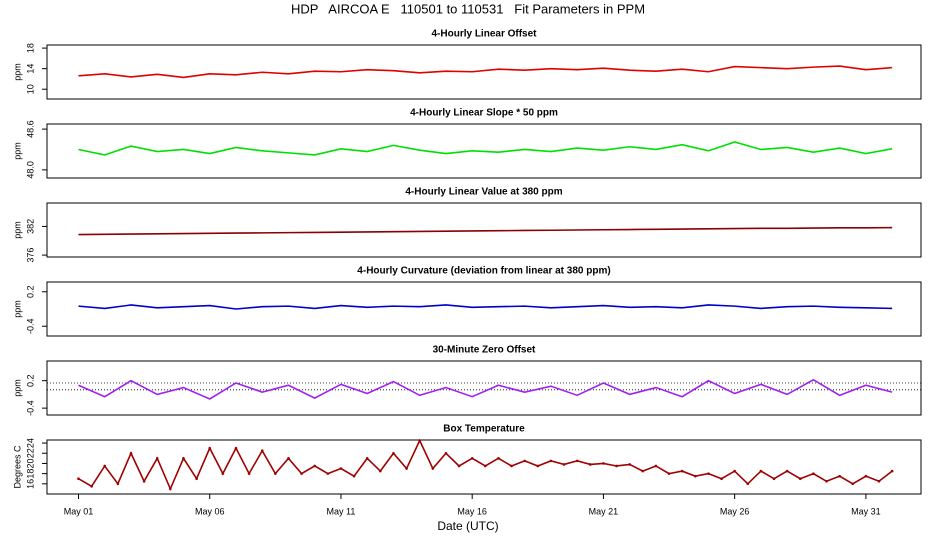 The image size is (936, 540). What do you see at coordinates (210, 511) in the screenshot?
I see `x-tick-label: May 06` at bounding box center [210, 511].